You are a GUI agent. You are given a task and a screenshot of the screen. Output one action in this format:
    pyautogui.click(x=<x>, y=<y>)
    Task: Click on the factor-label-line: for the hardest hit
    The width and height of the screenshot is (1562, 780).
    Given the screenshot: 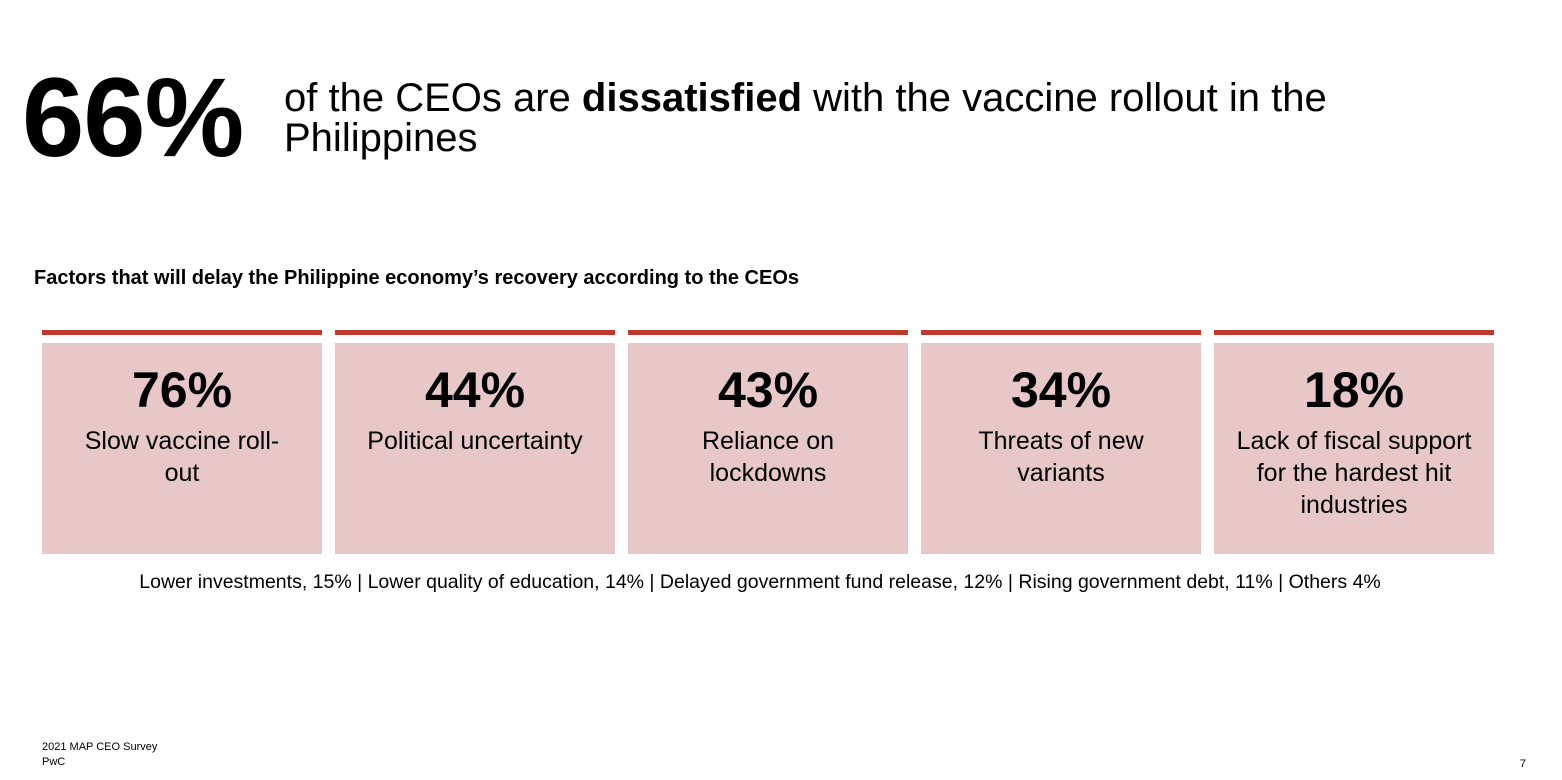 What is the action you would take?
    pyautogui.click(x=1354, y=473)
    